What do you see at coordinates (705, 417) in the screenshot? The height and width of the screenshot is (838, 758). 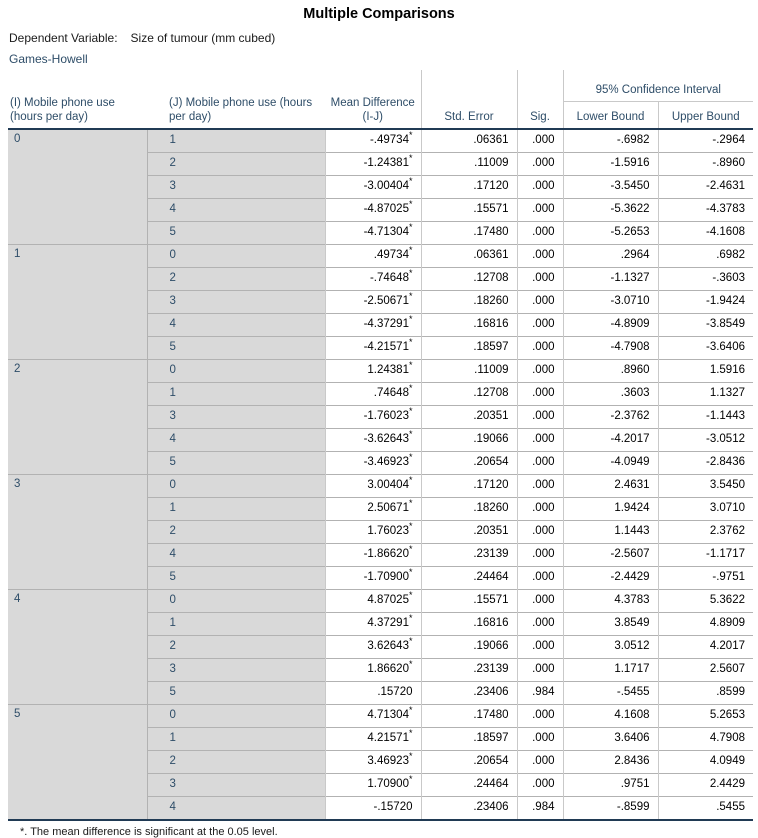 I see `upper-bound-cell: -1.1443` at bounding box center [705, 417].